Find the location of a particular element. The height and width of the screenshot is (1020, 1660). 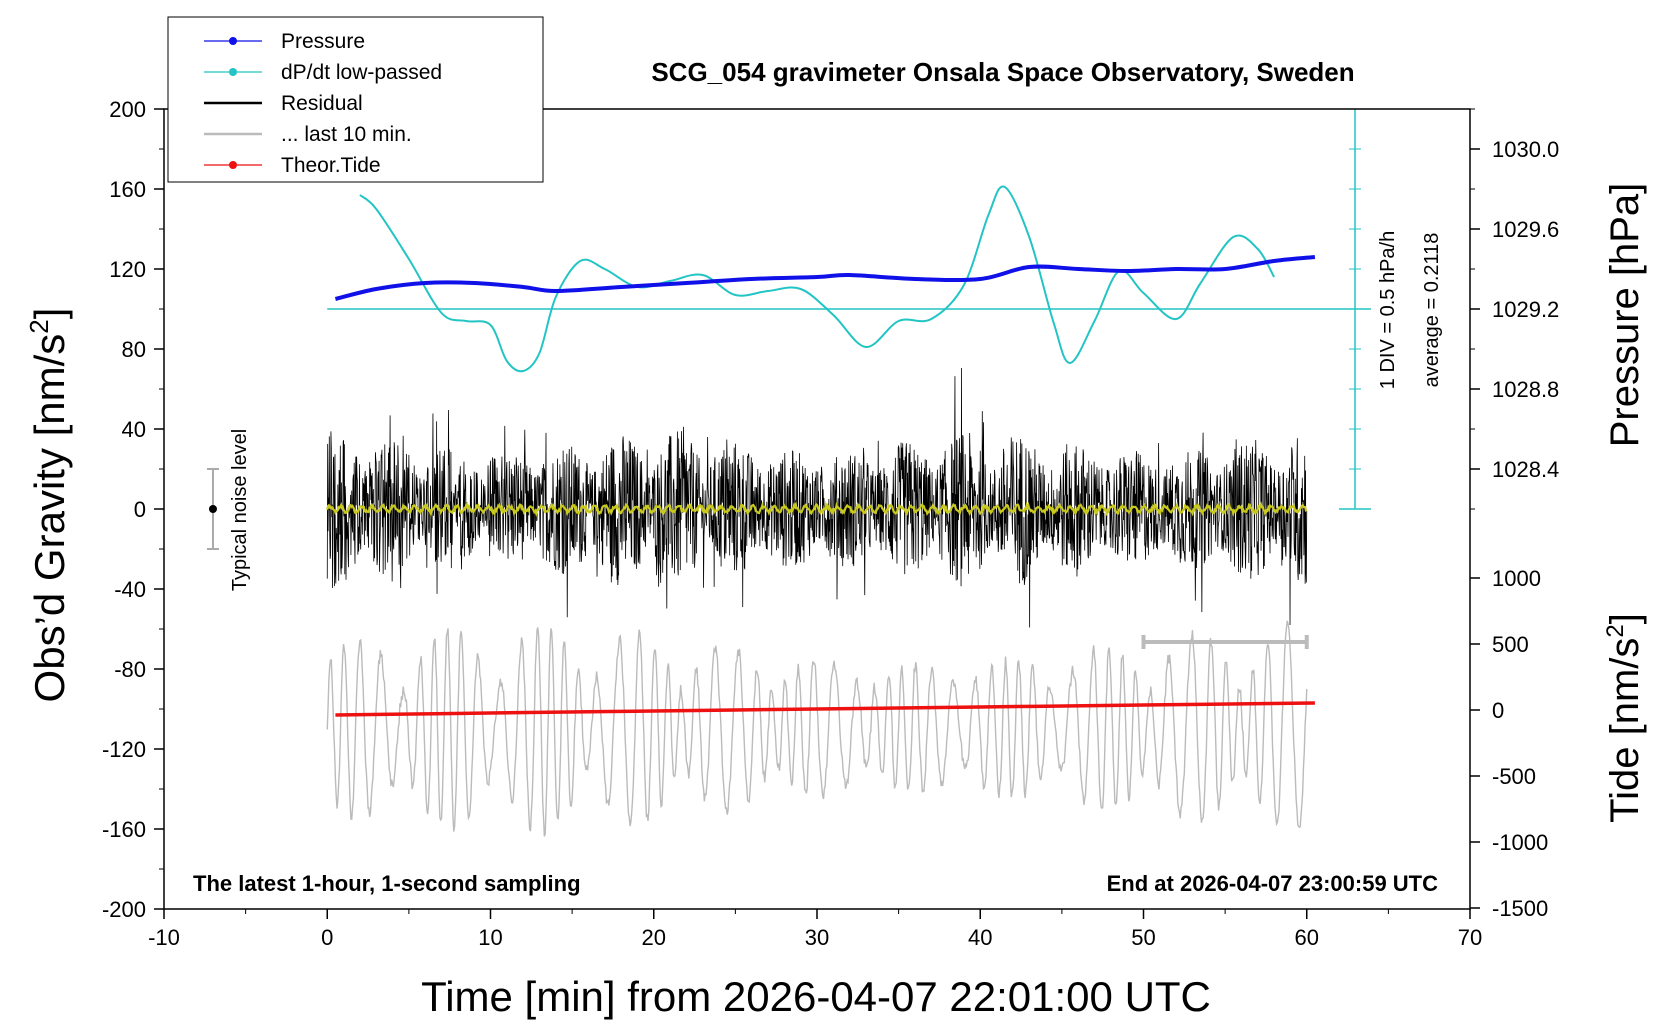

pressure-tick-label: 1029.6 is located at coordinates (1525, 229).